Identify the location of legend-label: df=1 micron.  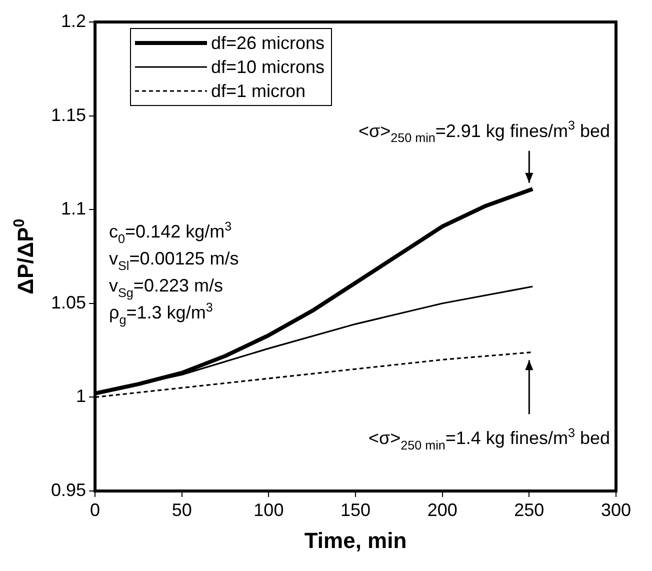
(258, 91).